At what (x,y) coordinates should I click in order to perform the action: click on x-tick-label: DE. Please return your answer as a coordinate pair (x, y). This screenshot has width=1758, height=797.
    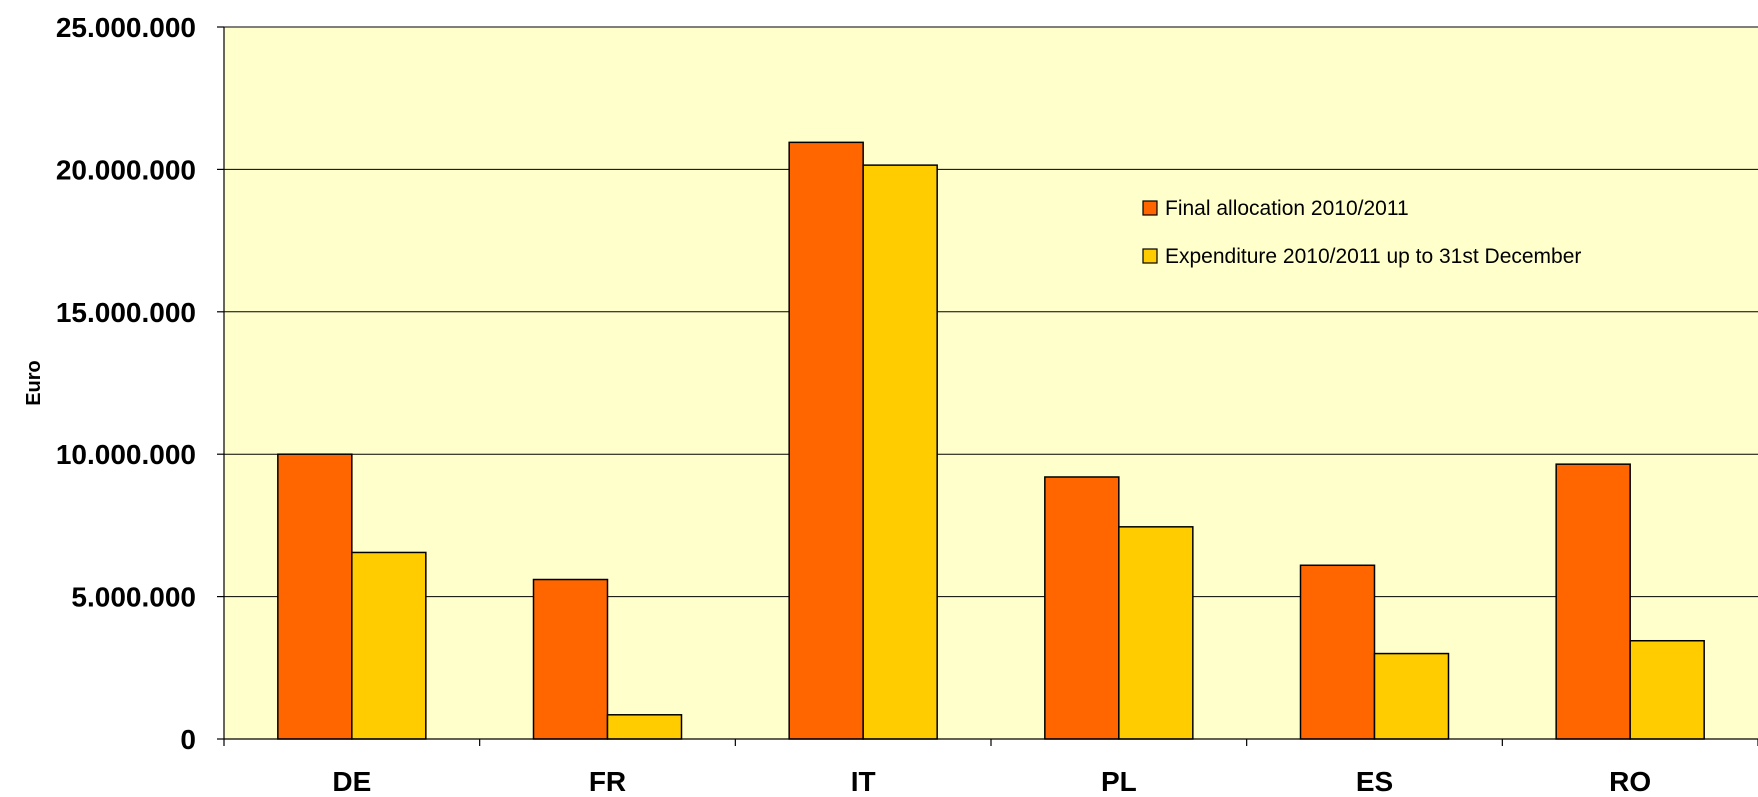
    Looking at the image, I should click on (351, 781).